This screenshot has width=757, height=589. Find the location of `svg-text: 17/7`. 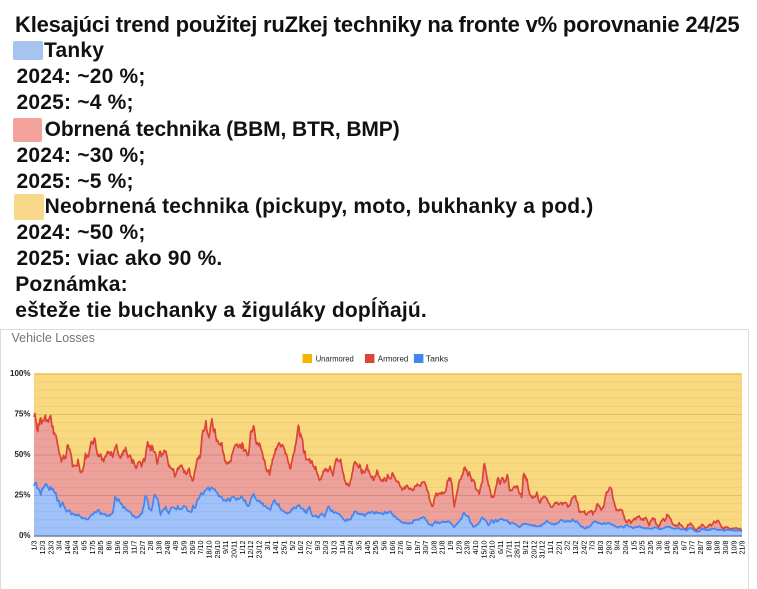

svg-text: 17/7 is located at coordinates (692, 548).